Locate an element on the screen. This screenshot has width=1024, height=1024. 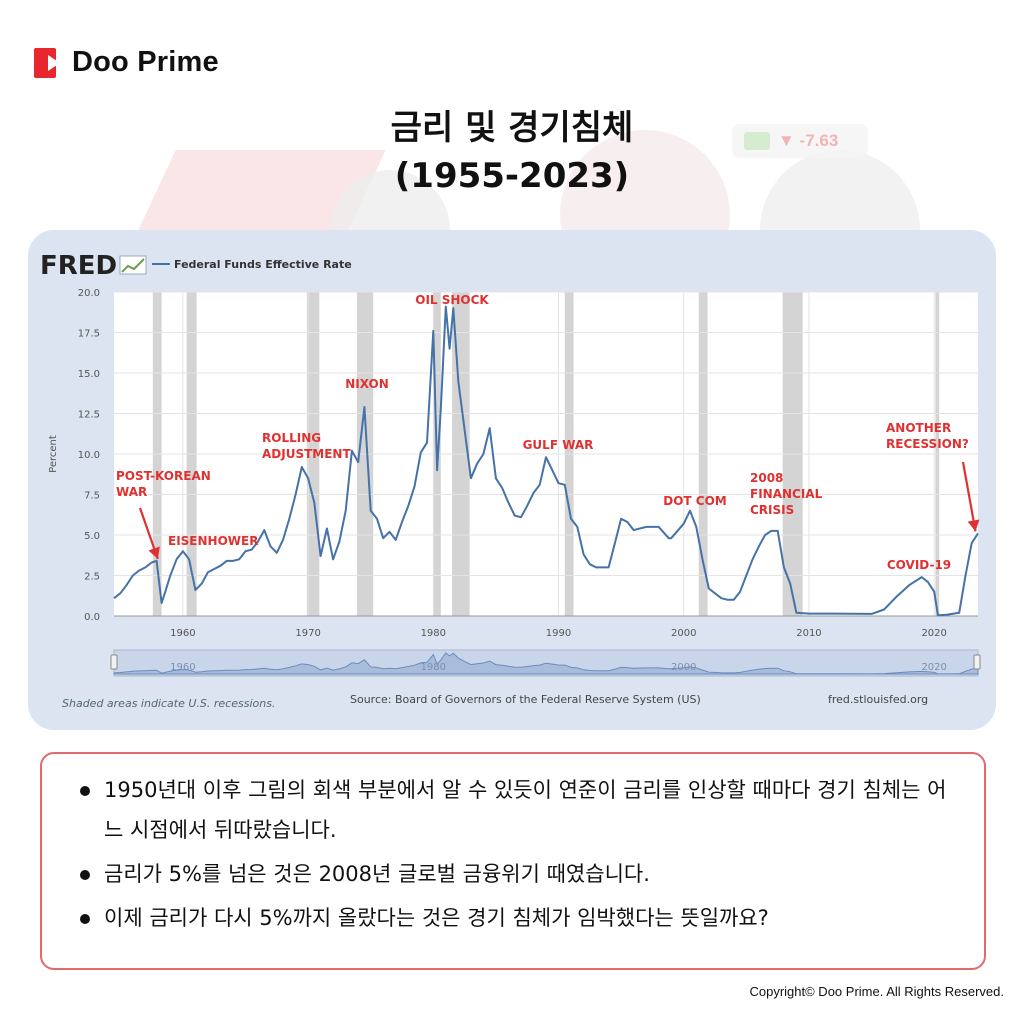
x-tick-label: 2000 is located at coordinates (683, 633).